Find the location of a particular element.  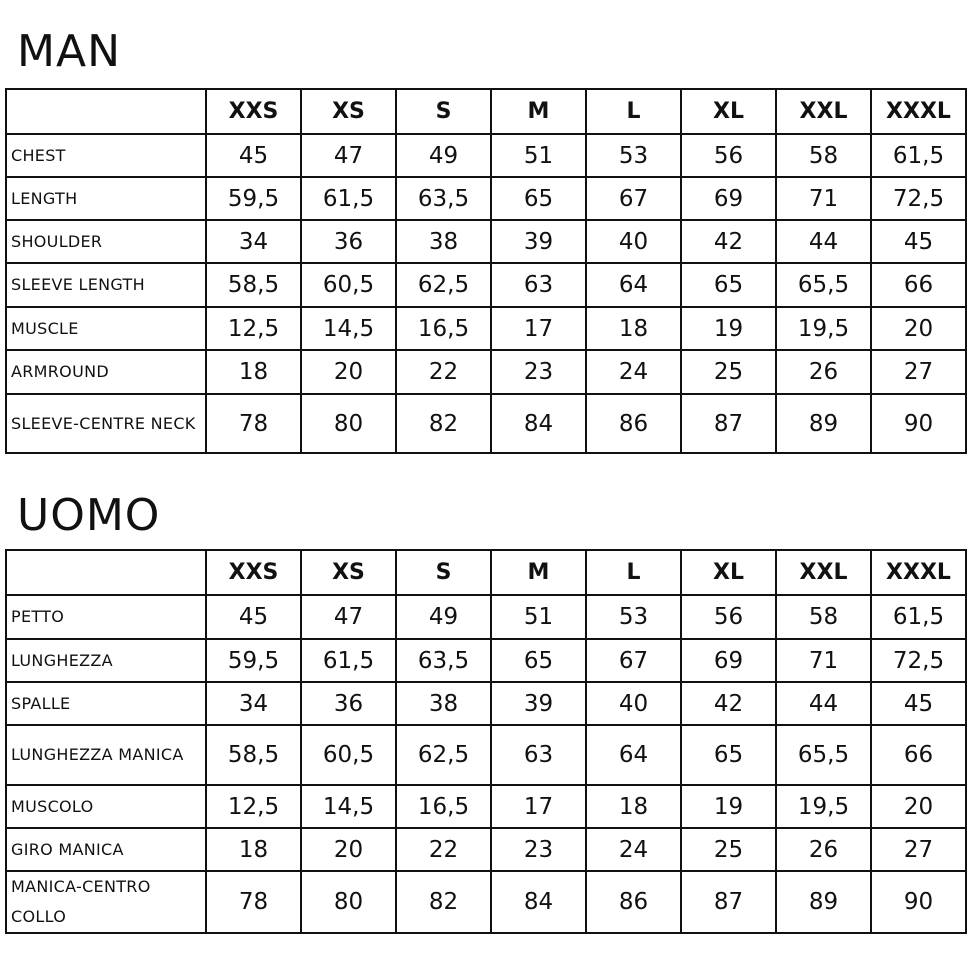

table-row: ARMROUND 18 20 22 23 24 25 26 27 is located at coordinates (486, 372).